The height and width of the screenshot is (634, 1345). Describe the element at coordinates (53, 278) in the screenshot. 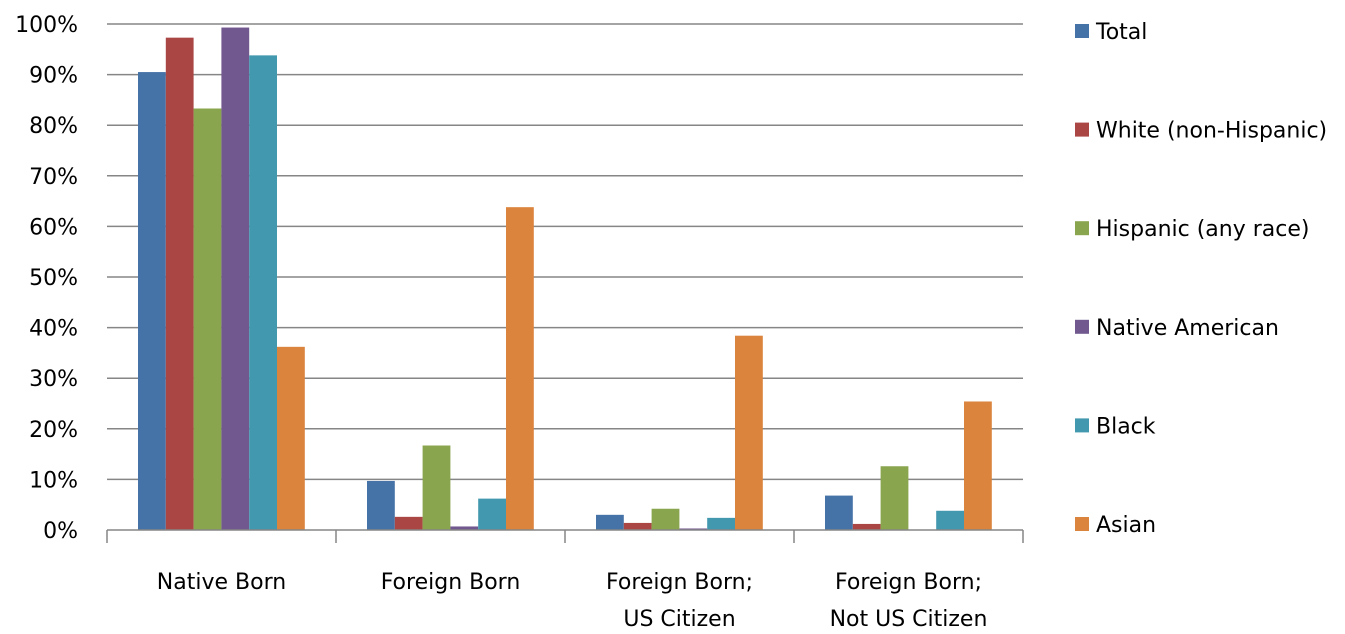

I see `y-tick-label: 50%` at that location.